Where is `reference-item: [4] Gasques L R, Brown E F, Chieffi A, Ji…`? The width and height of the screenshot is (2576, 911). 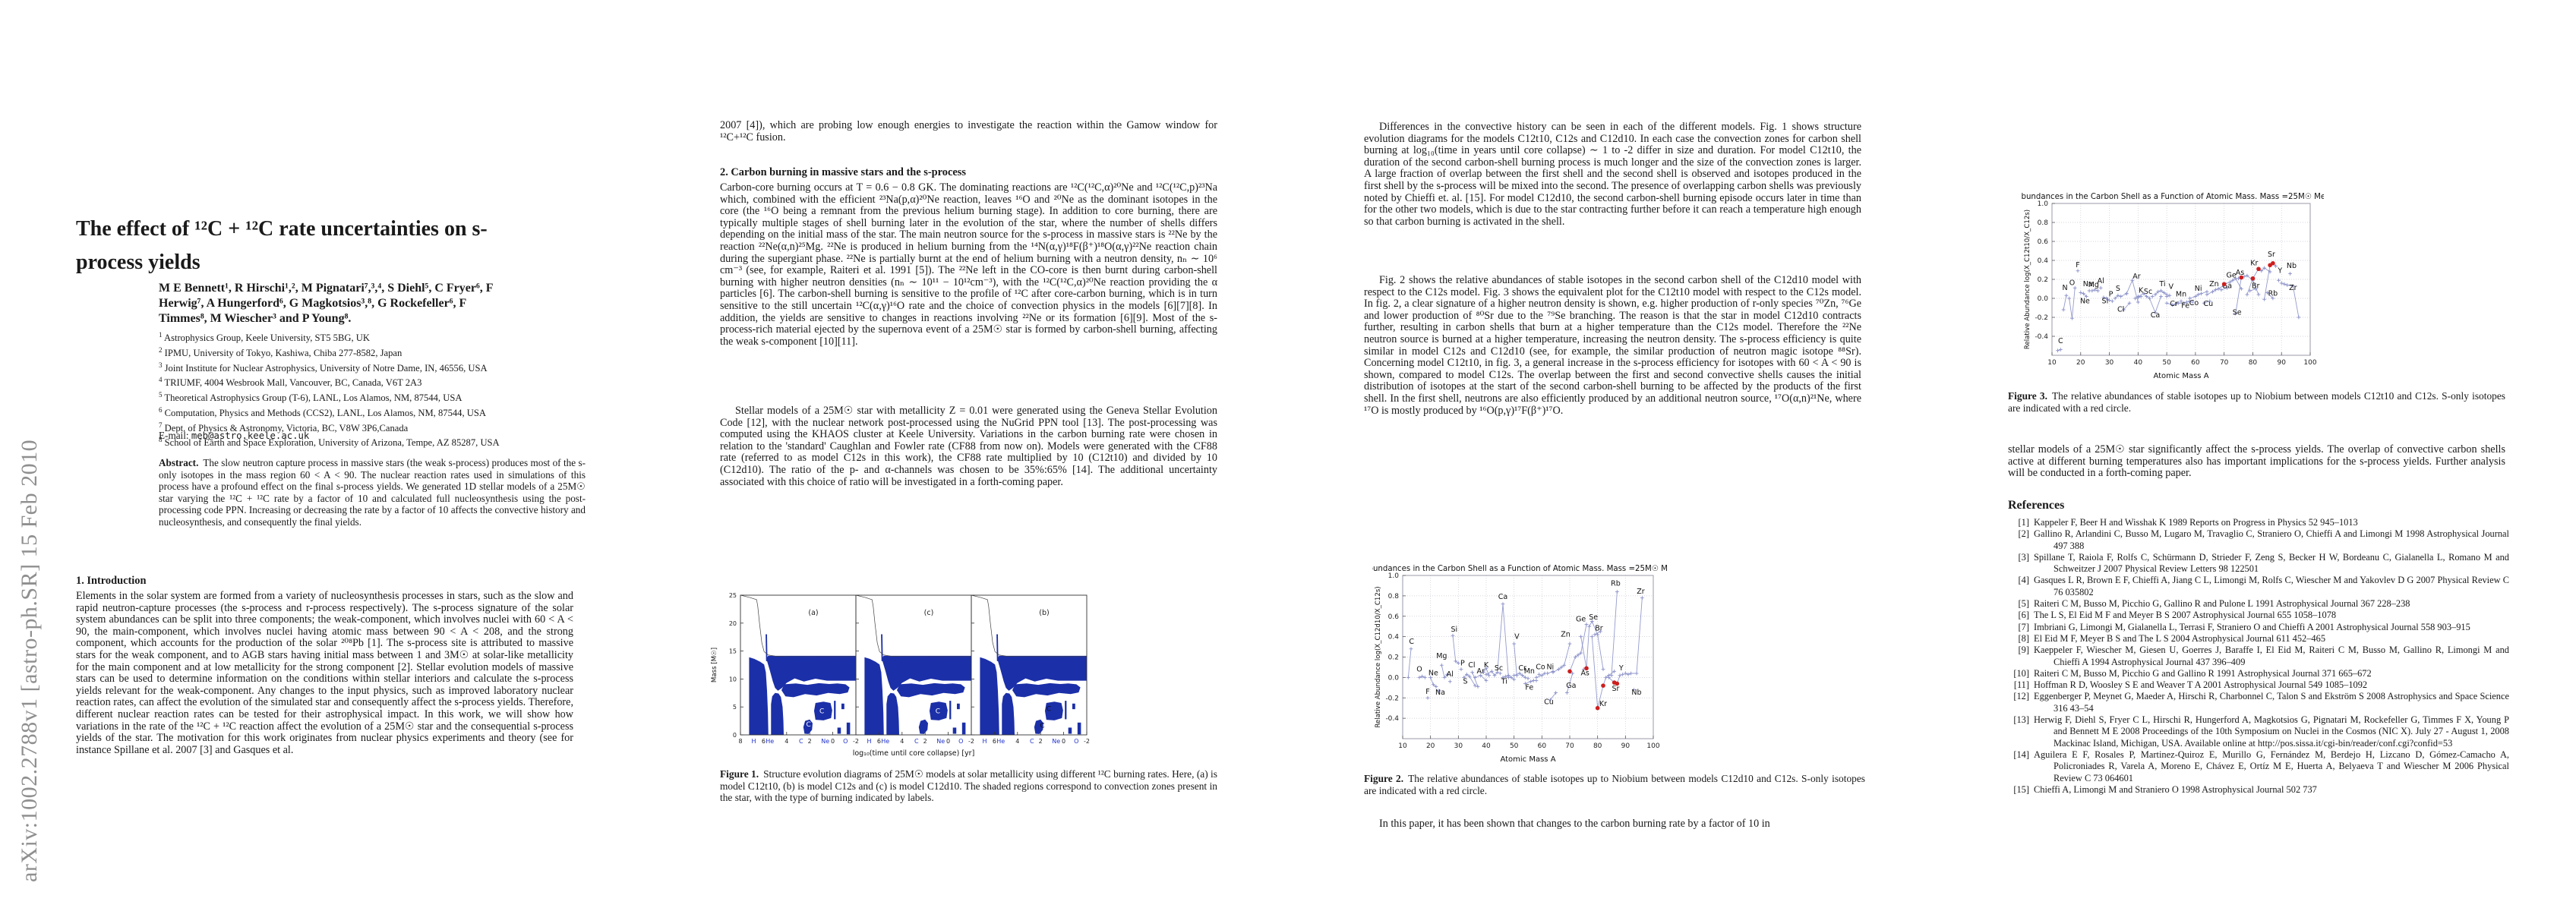
reference-item: [4] Gasques L R, Brown E F, Chieffi A, Ji… is located at coordinates (2263, 586).